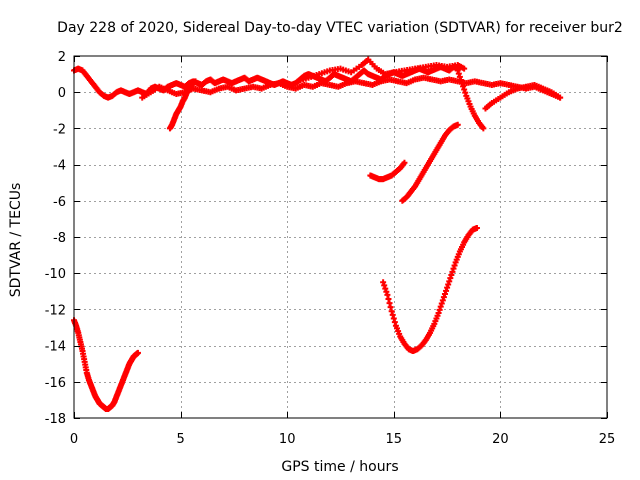  What do you see at coordinates (55, 274) in the screenshot?
I see `y-tick-label: -10` at bounding box center [55, 274].